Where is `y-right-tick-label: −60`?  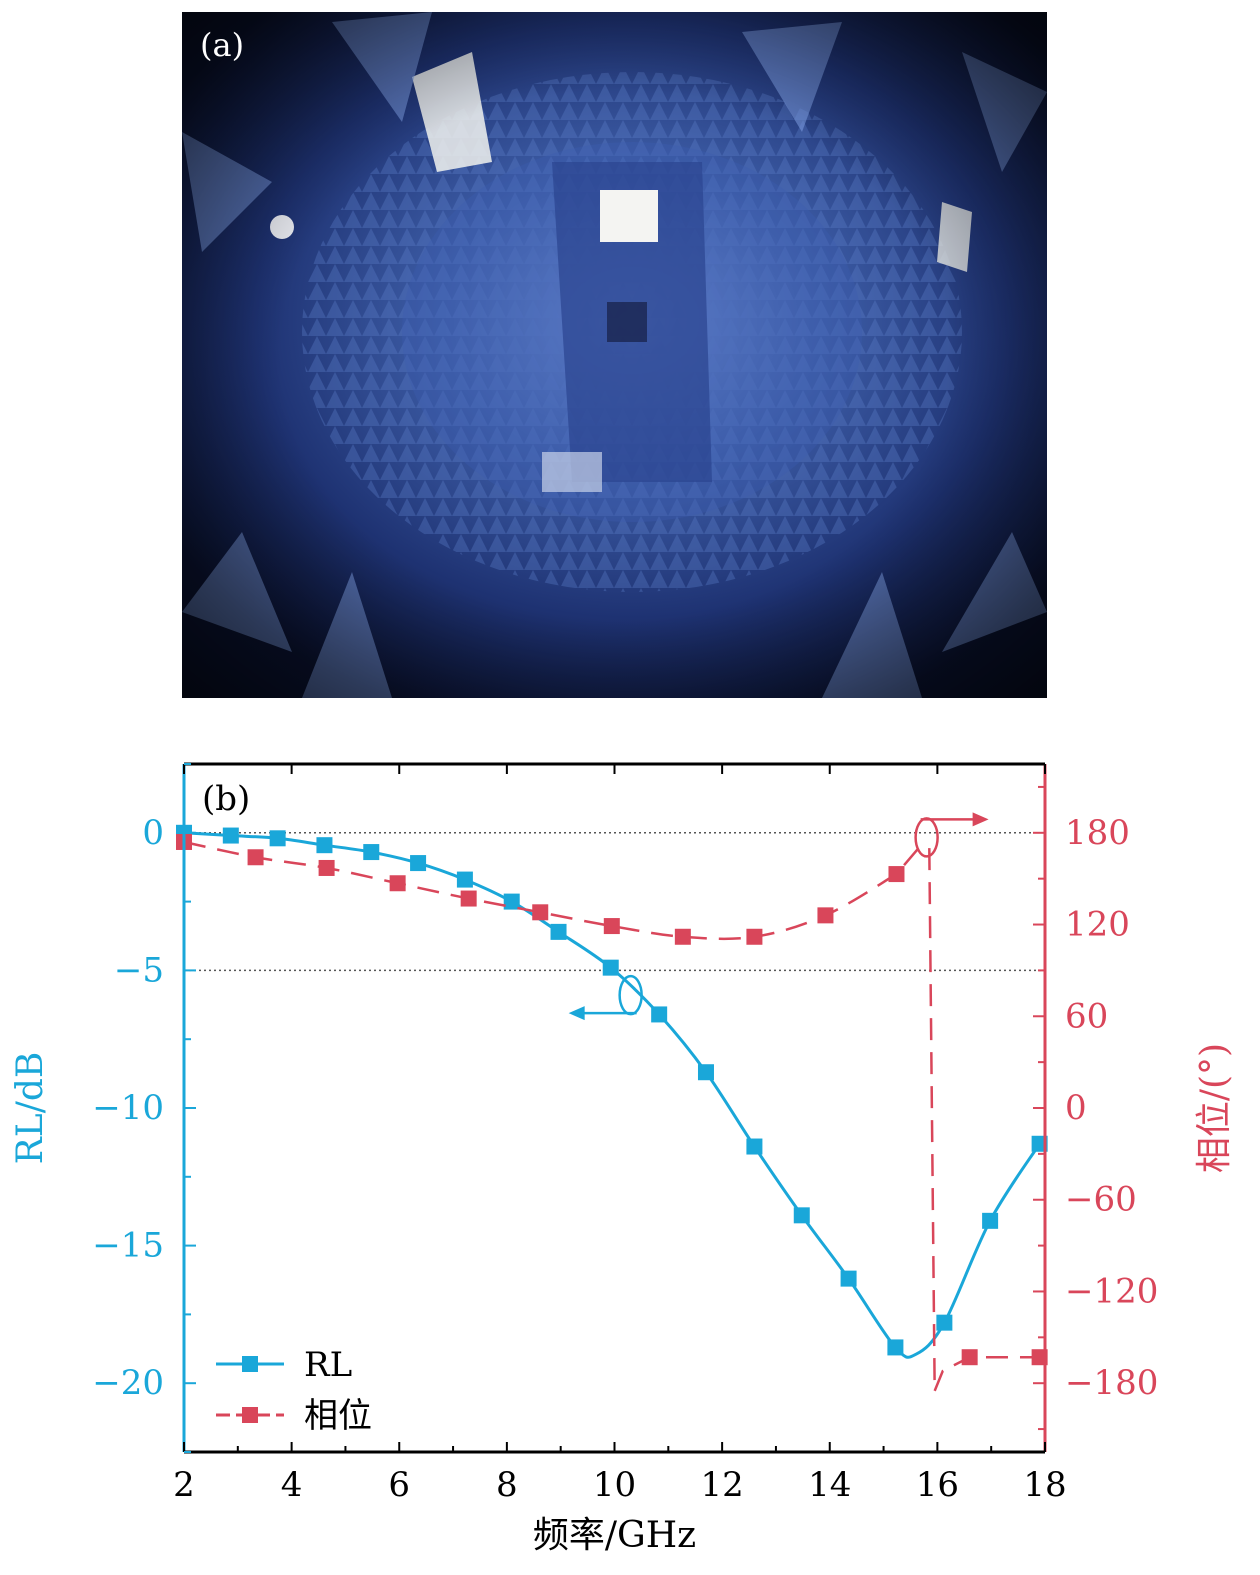 y-right-tick-label: −60 is located at coordinates (1101, 1200).